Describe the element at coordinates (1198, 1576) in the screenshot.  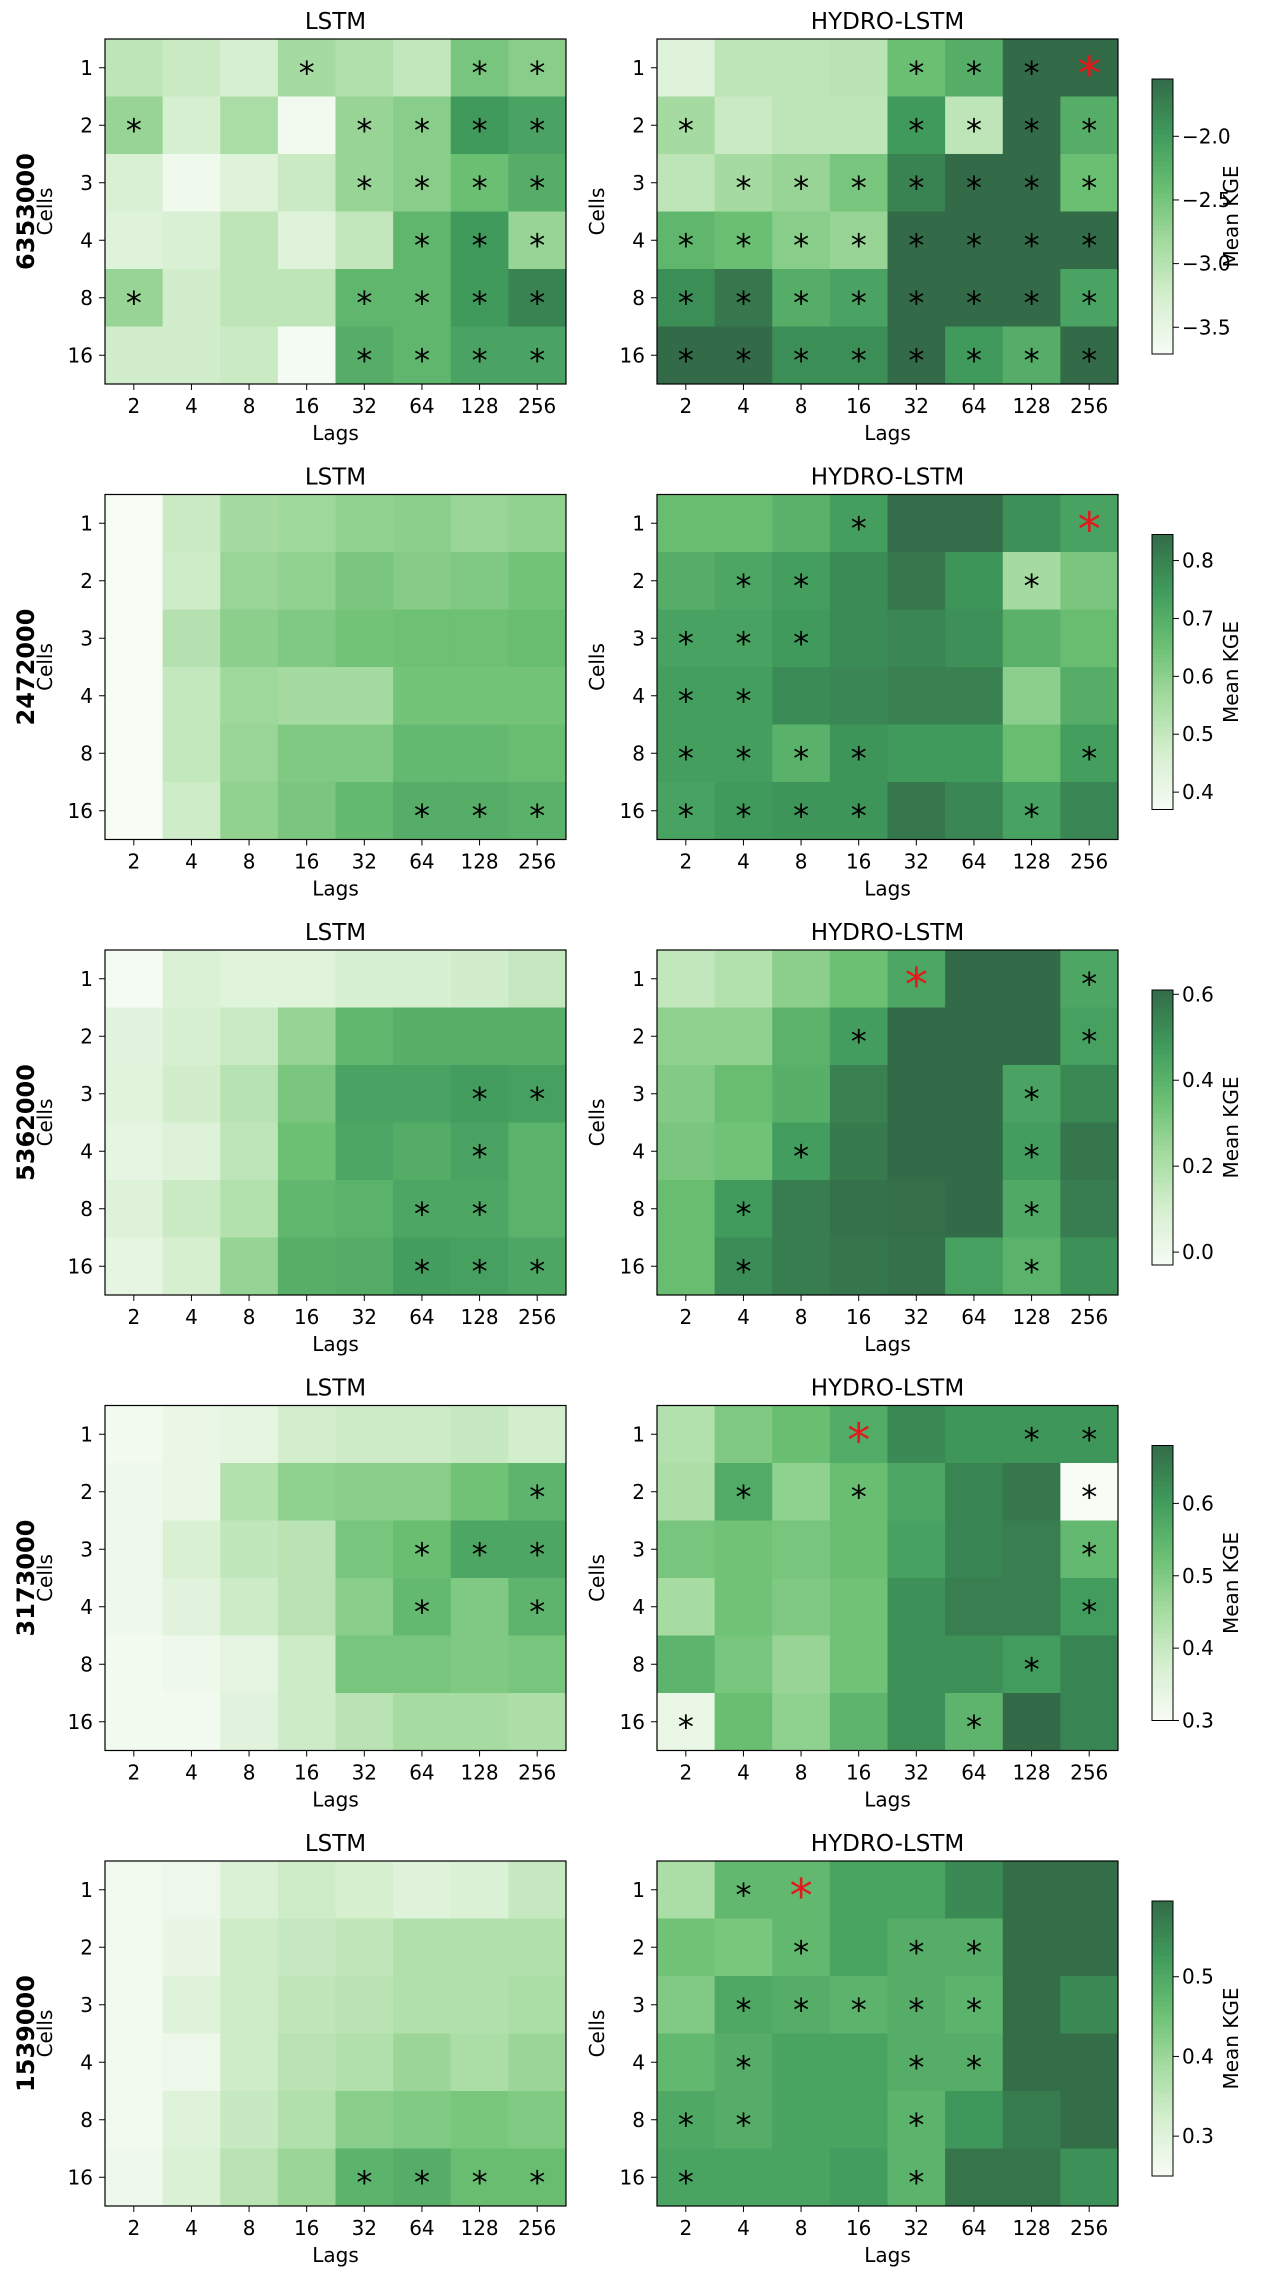
I see `colorbar-tick-label: 0.5` at that location.